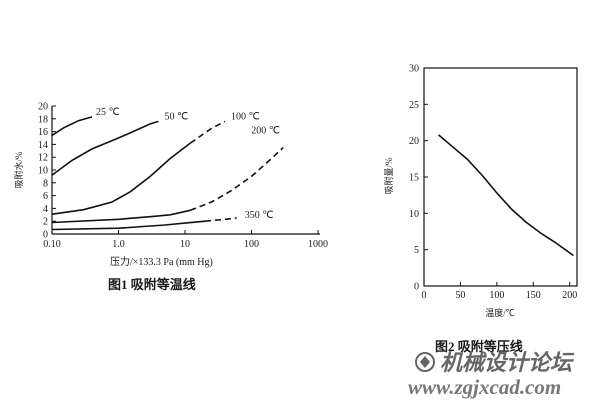  Describe the element at coordinates (245, 116) in the screenshot. I see `chart1-series-label: 100 ℃` at that location.